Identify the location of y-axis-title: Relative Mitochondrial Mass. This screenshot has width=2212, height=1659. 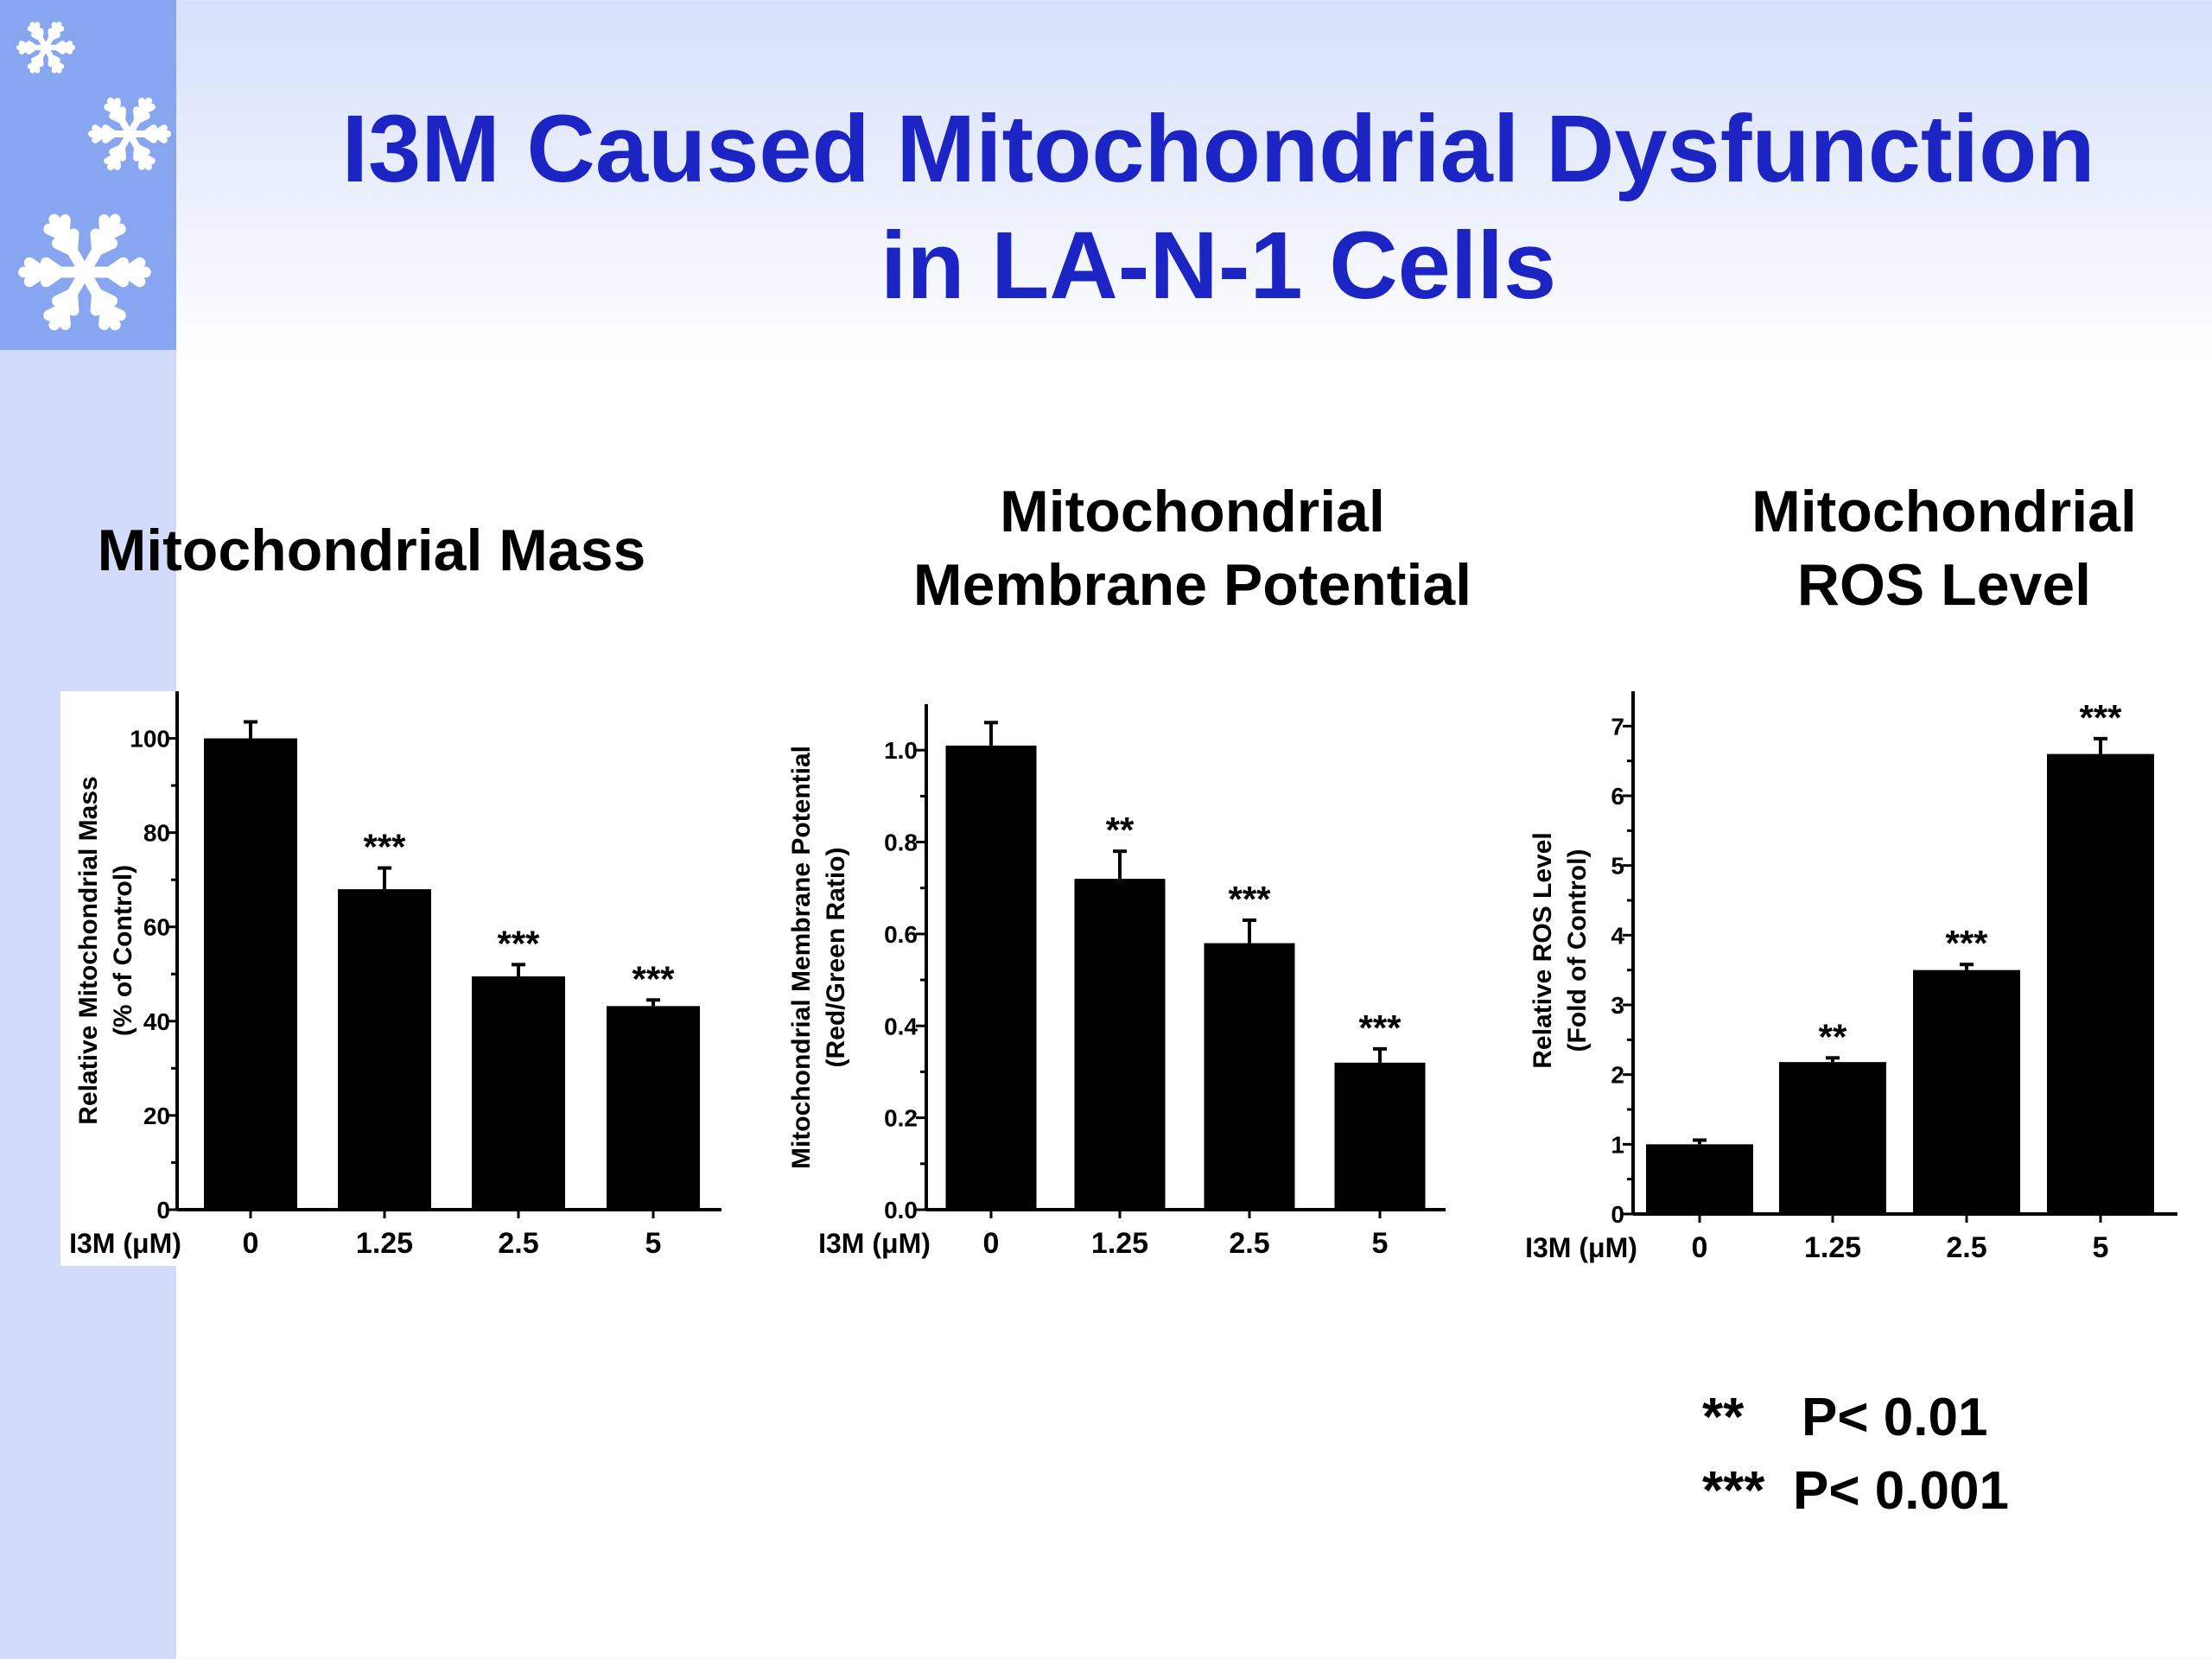
(88, 950).